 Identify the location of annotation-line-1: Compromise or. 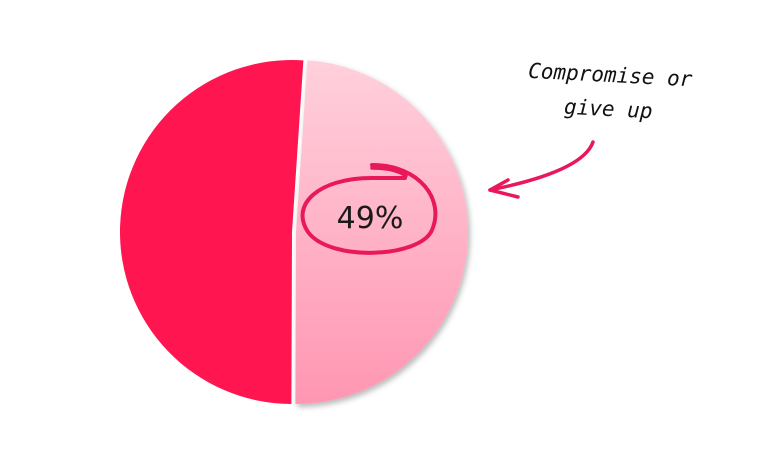
(611, 75).